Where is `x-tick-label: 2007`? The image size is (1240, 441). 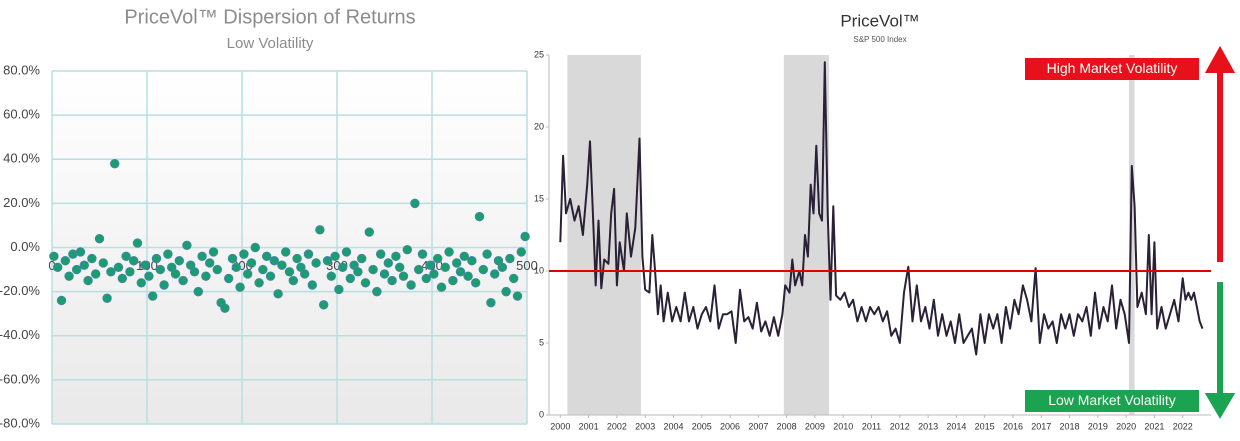
x-tick-label: 2007 is located at coordinates (758, 426).